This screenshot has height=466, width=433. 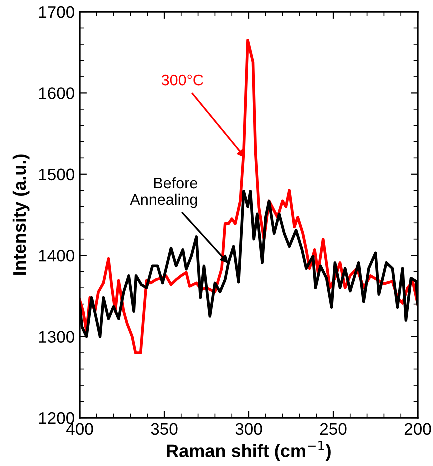 What do you see at coordinates (183, 80) in the screenshot?
I see `annotation: 300°C` at bounding box center [183, 80].